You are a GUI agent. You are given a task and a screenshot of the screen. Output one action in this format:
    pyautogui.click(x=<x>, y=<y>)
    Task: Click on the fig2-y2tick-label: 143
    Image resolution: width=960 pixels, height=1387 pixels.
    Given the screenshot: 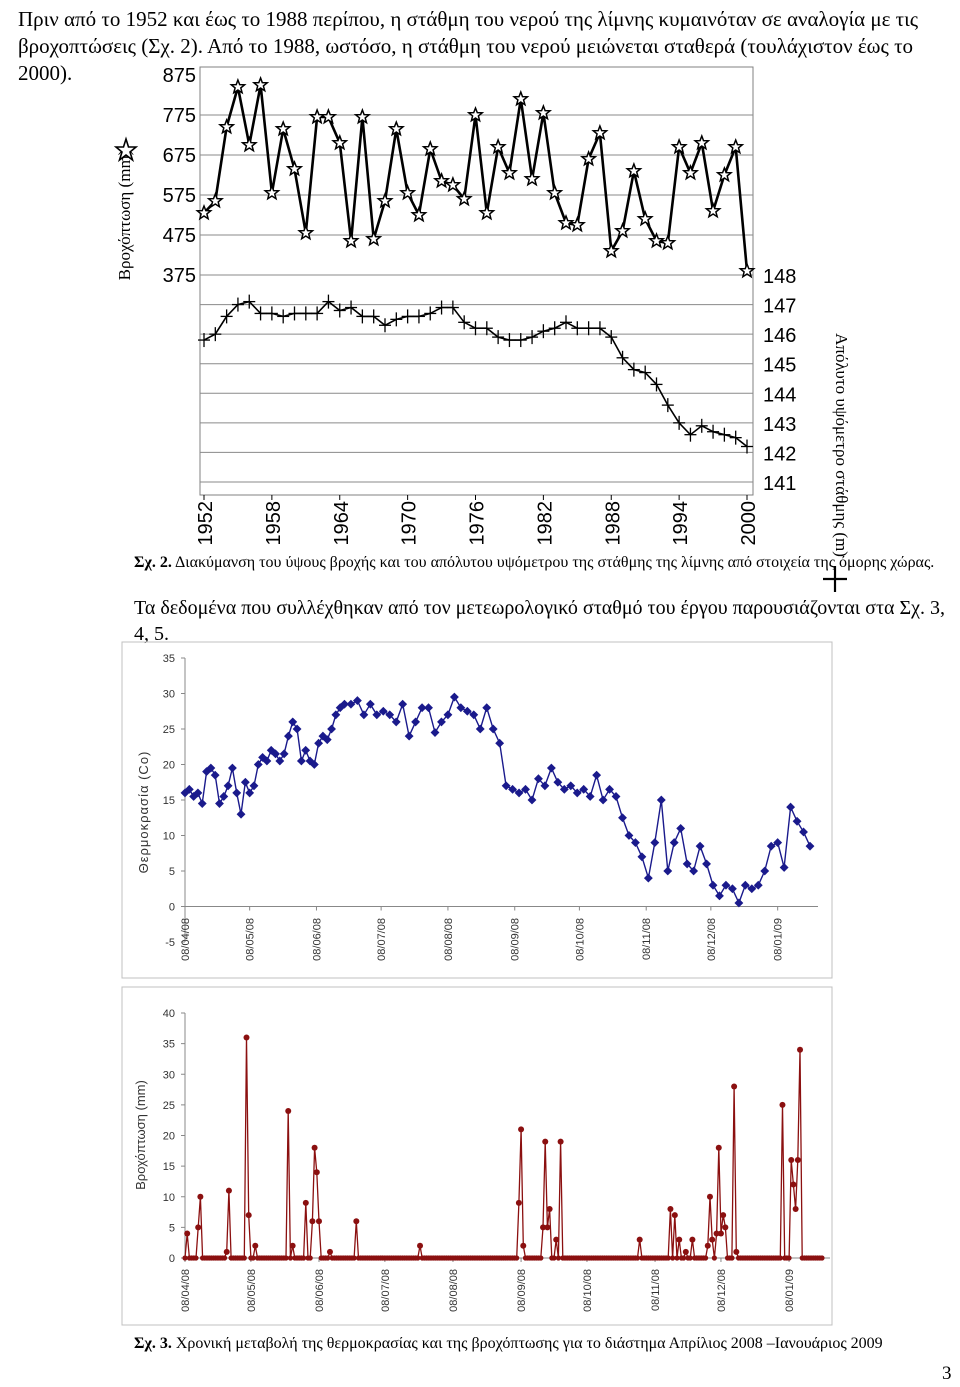 What is the action you would take?
    pyautogui.click(x=779, y=425)
    